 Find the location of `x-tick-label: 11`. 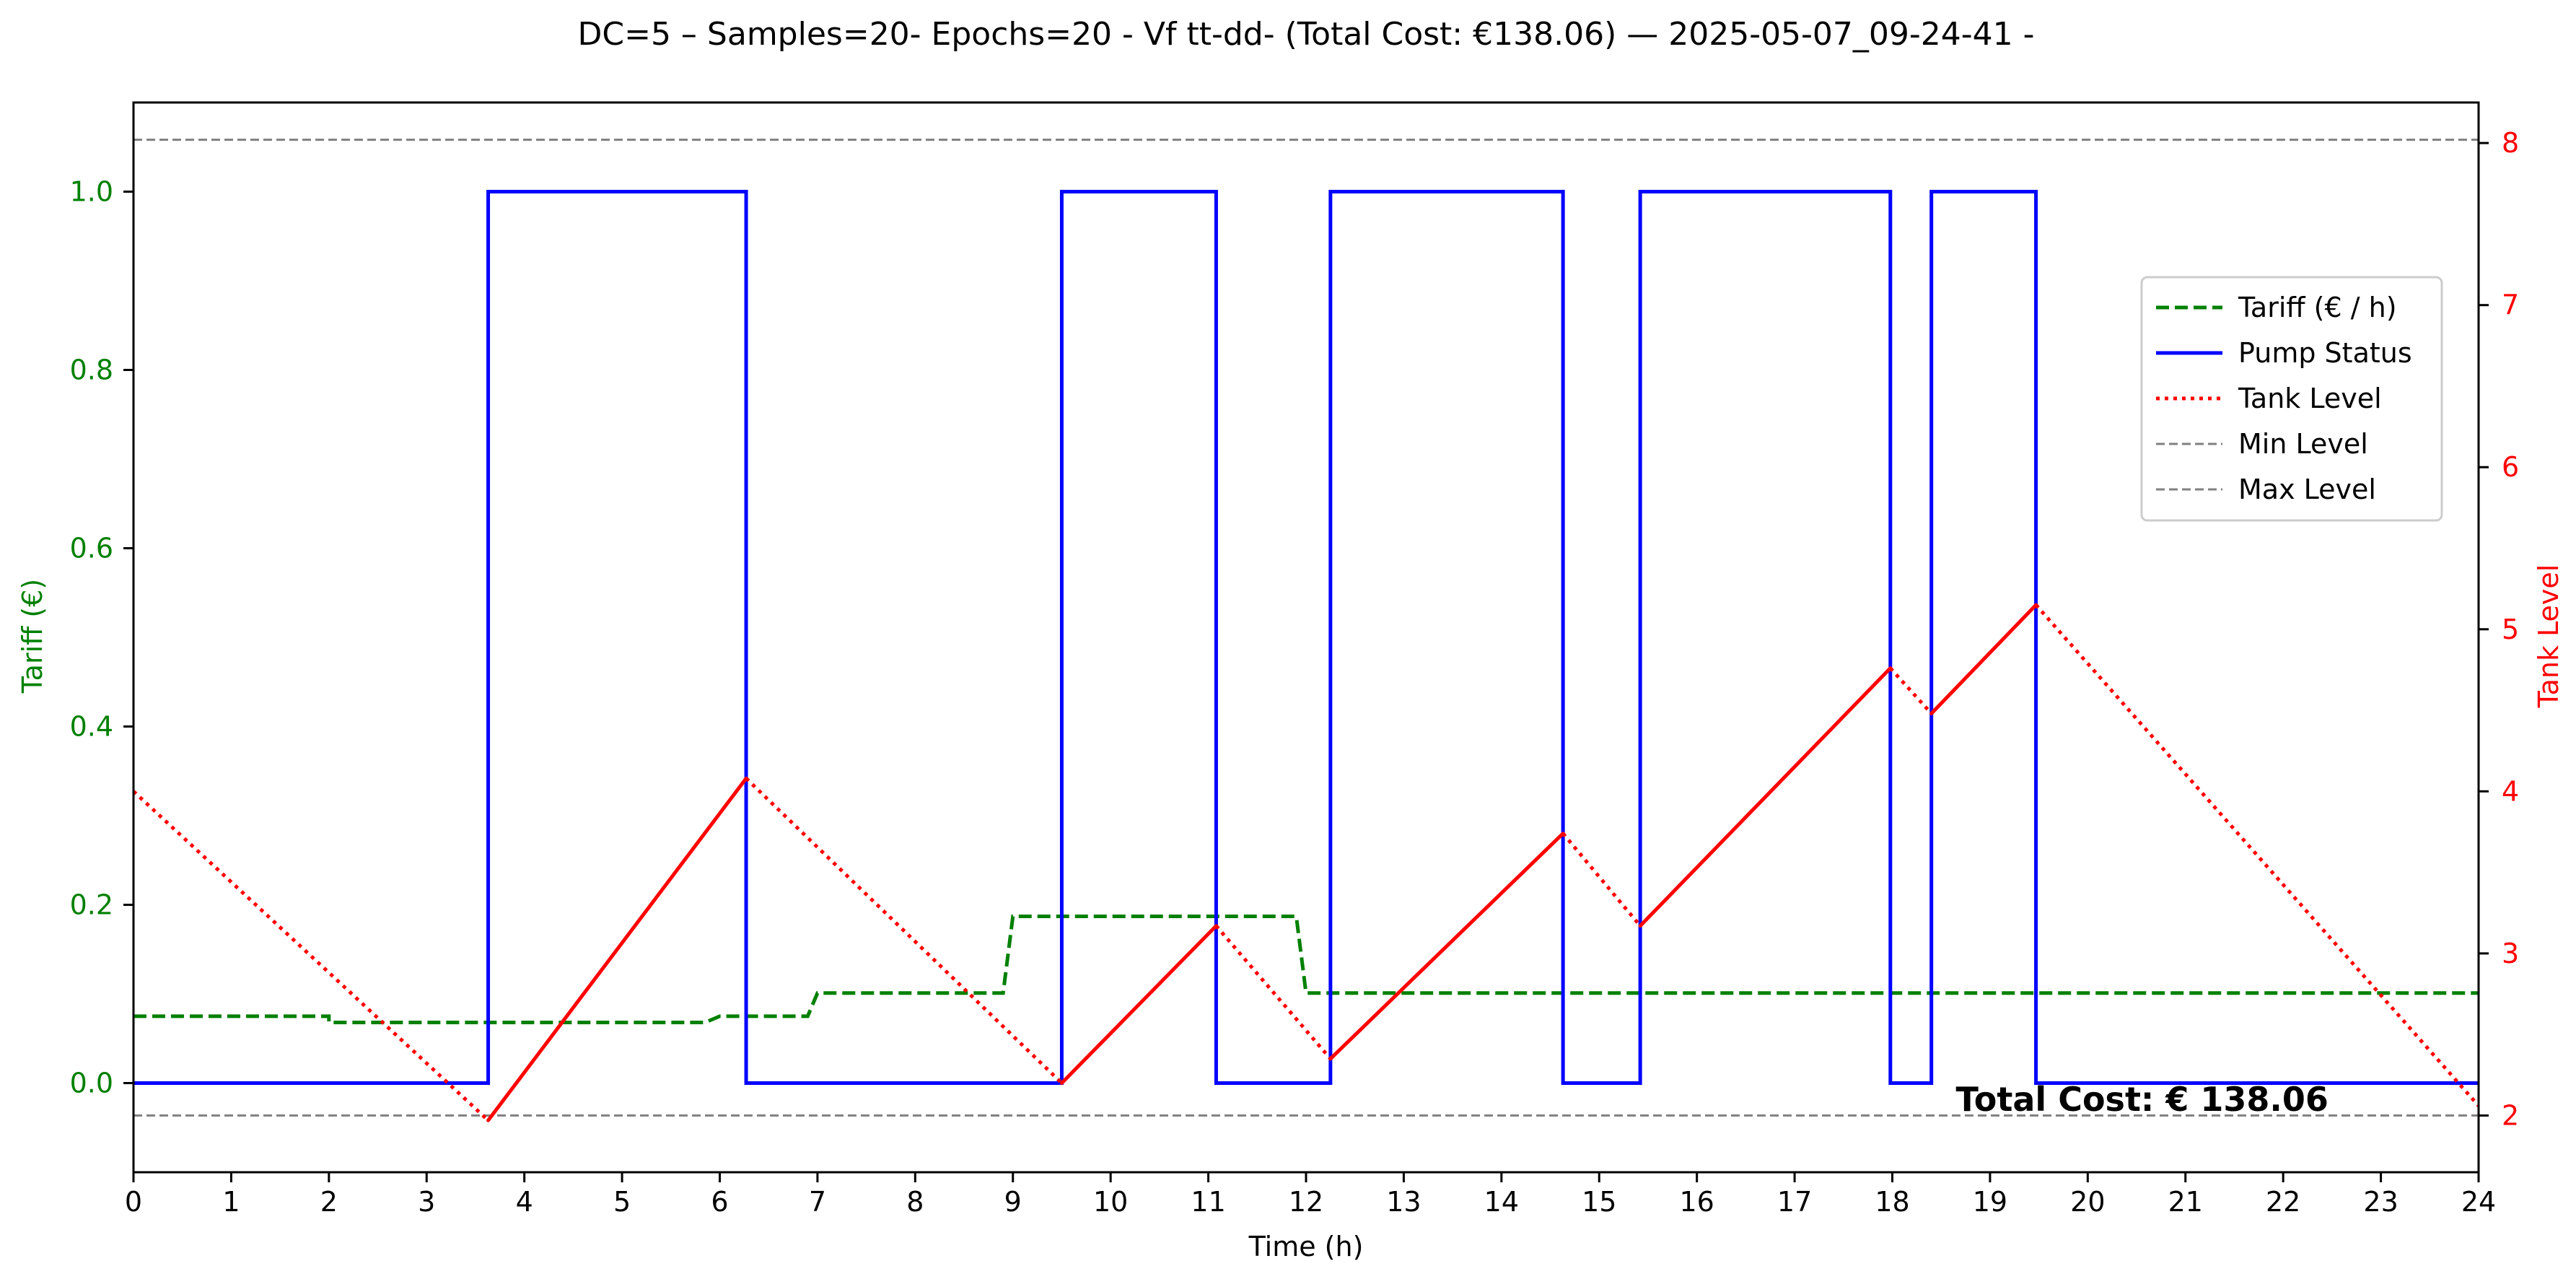

x-tick-label: 11 is located at coordinates (1208, 1202).